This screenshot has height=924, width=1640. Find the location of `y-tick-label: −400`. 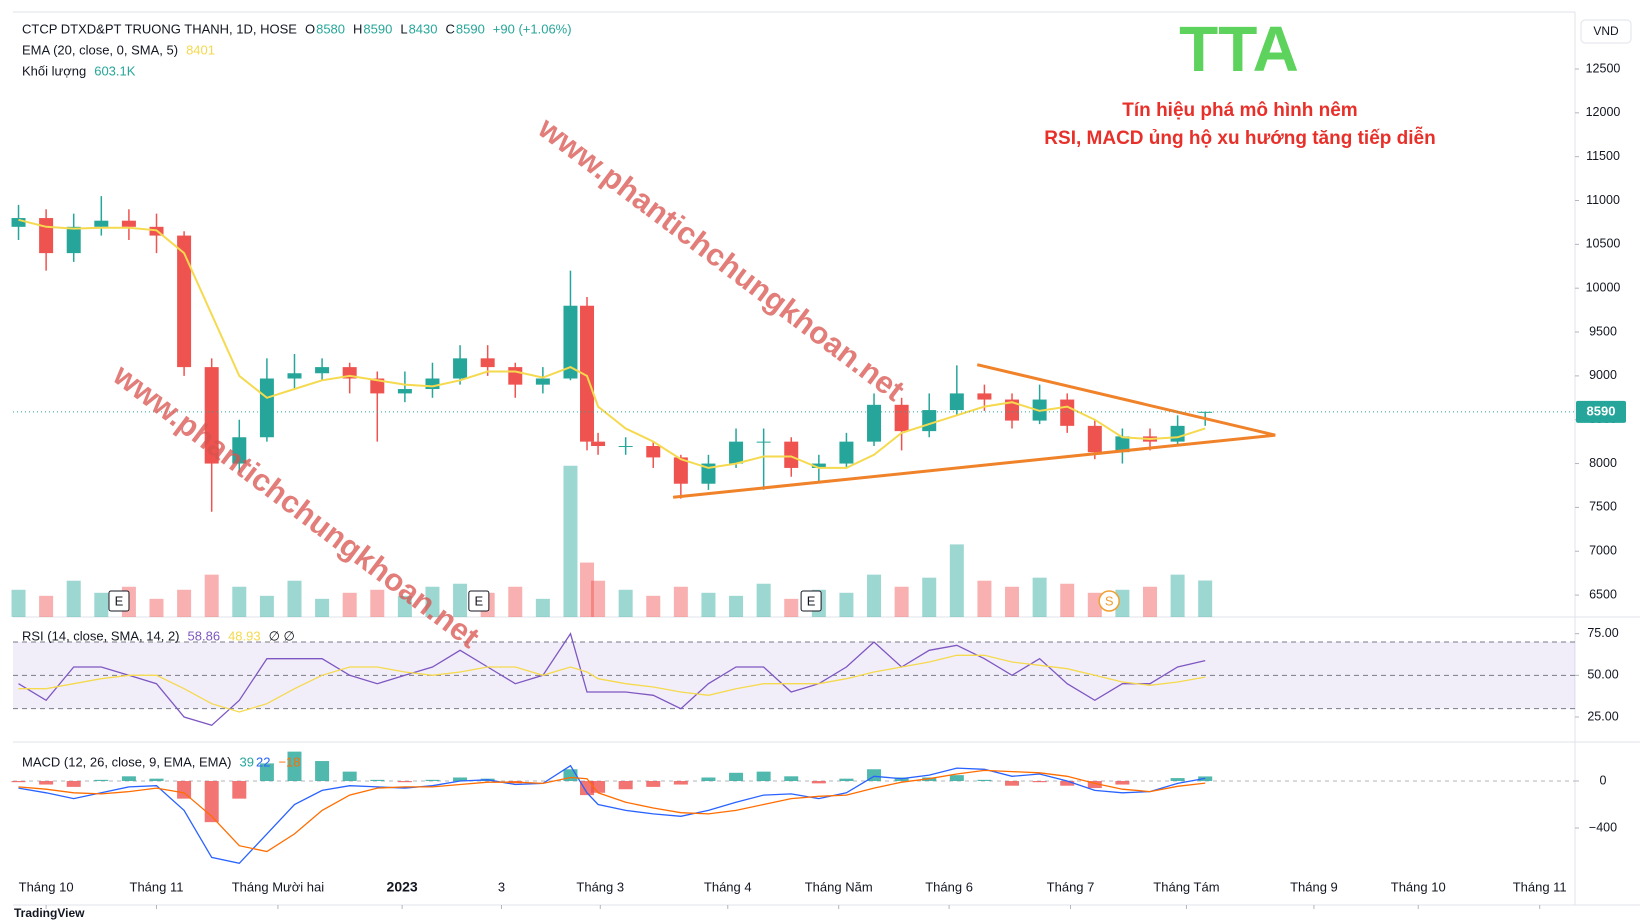

y-tick-label: −400 is located at coordinates (1603, 827).